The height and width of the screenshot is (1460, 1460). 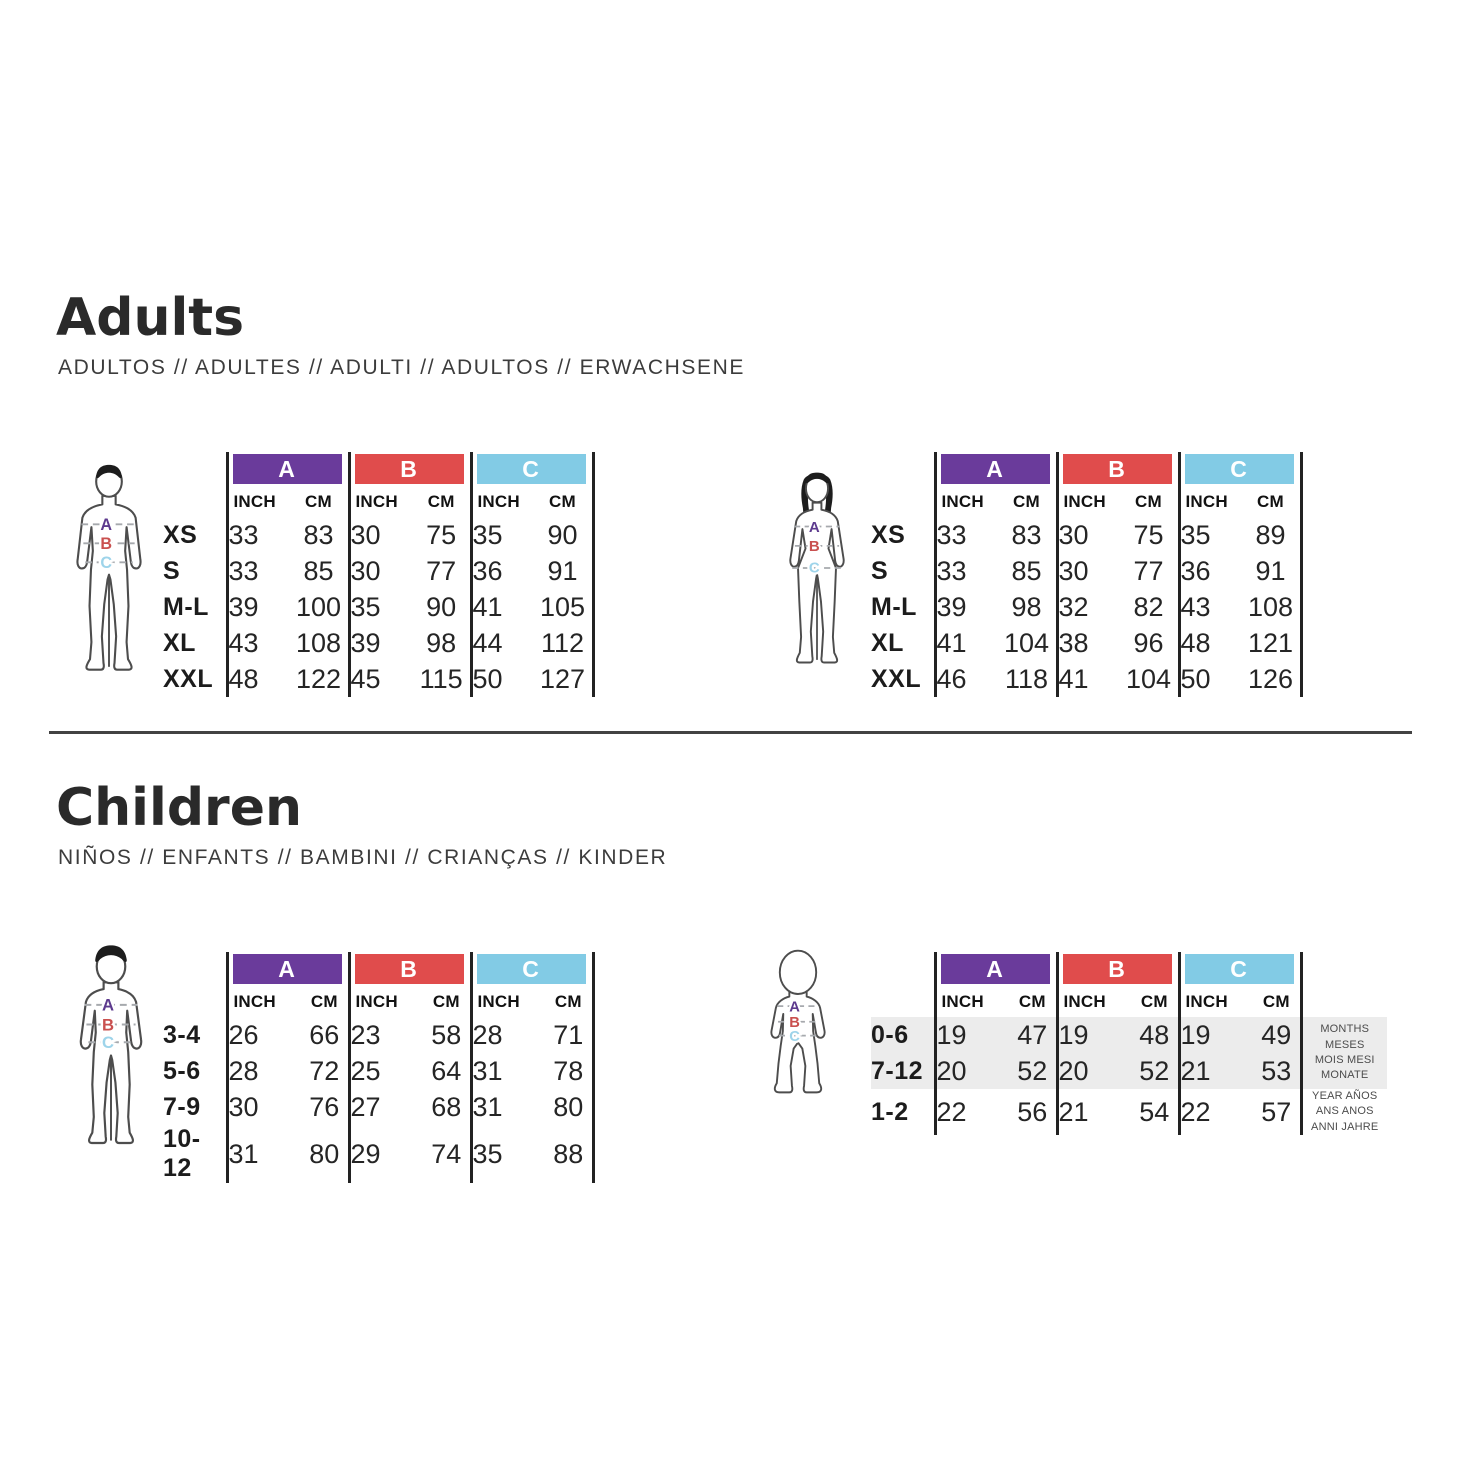 I want to click on value-cell: 75, so click(x=1148, y=534).